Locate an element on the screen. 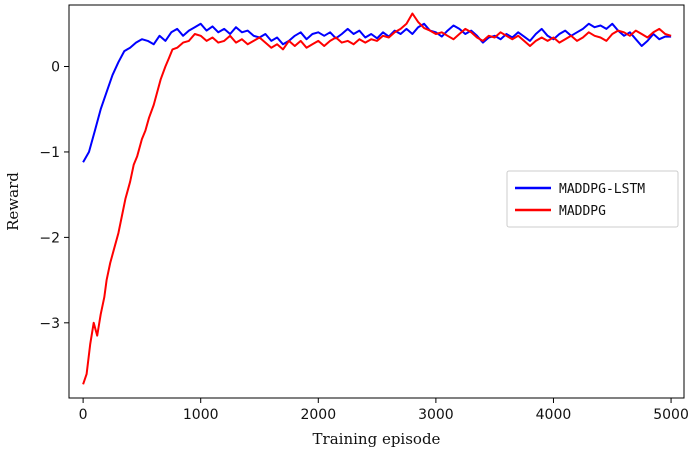 This screenshot has width=699, height=456. y-tick-label: −3 is located at coordinates (49, 324).